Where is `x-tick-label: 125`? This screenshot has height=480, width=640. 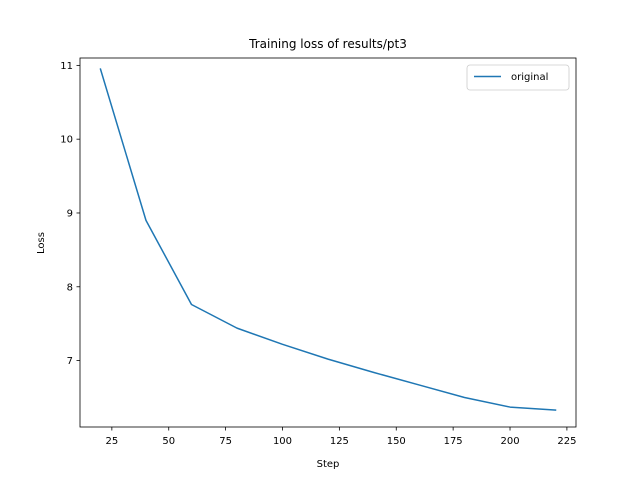
x-tick-label: 125 is located at coordinates (339, 441).